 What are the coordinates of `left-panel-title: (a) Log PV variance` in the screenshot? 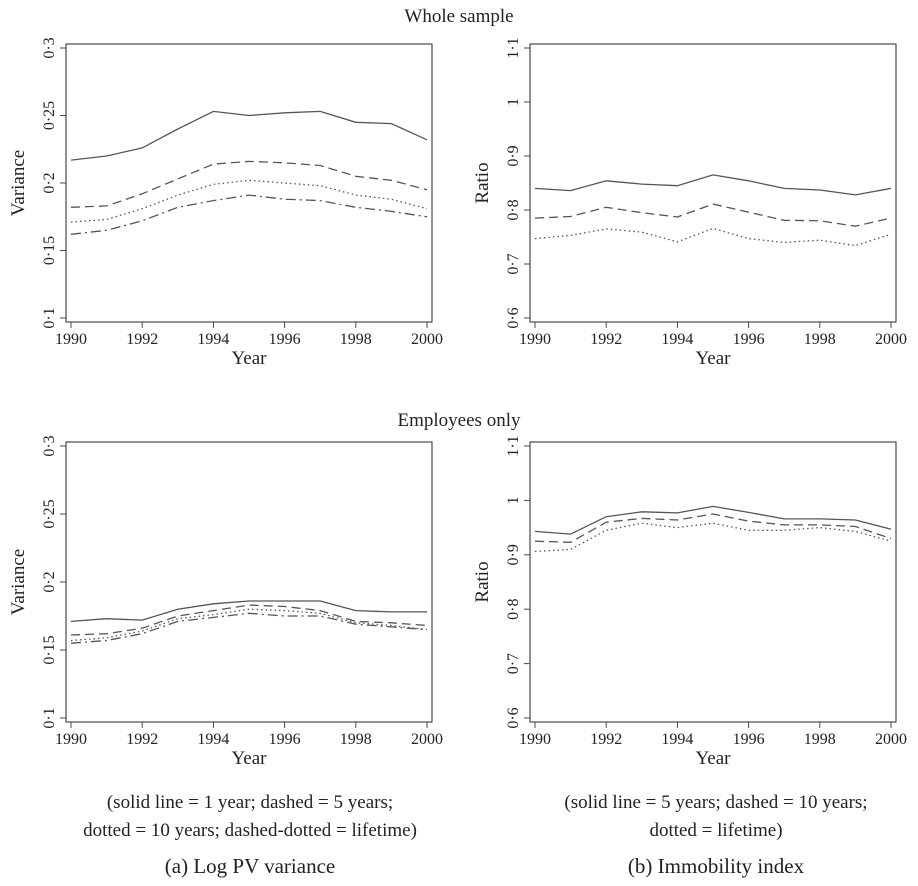 It's located at (250, 866).